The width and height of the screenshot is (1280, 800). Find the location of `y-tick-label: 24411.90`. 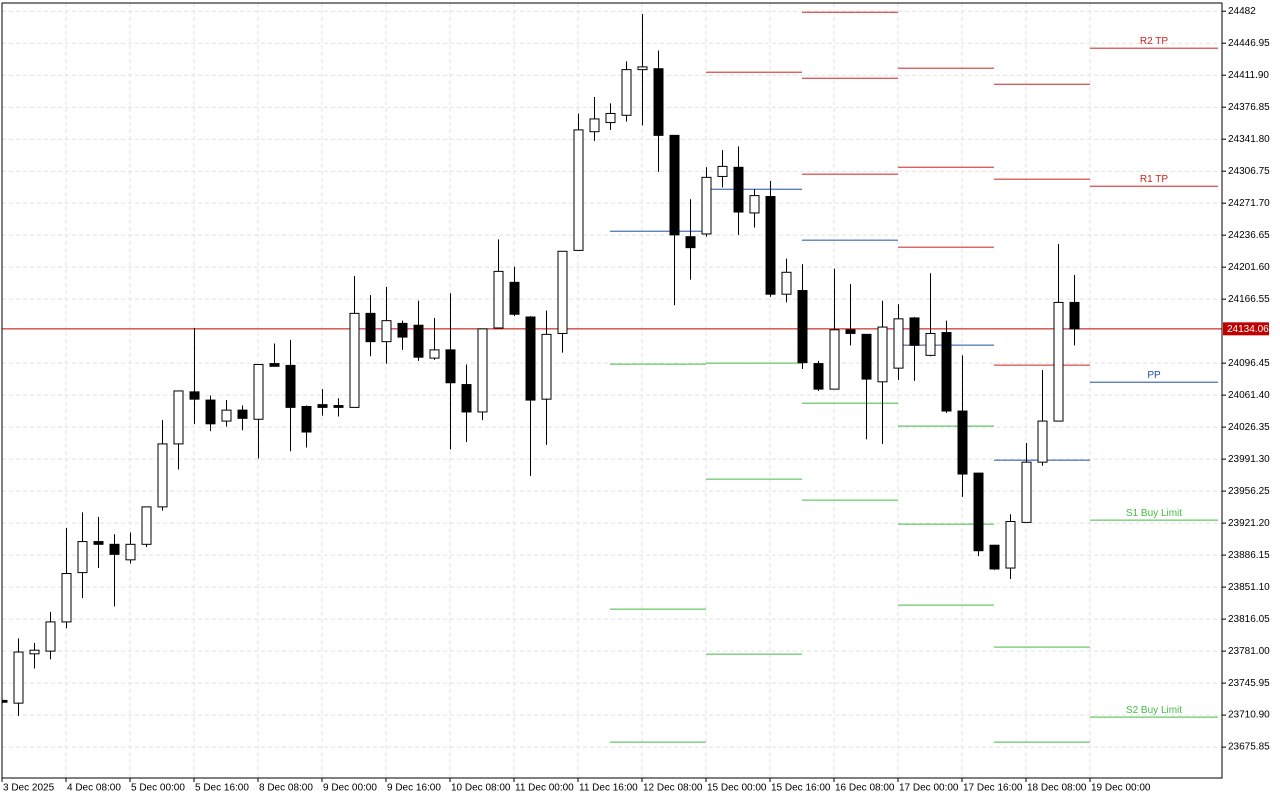

y-tick-label: 24411.90 is located at coordinates (1248, 75).